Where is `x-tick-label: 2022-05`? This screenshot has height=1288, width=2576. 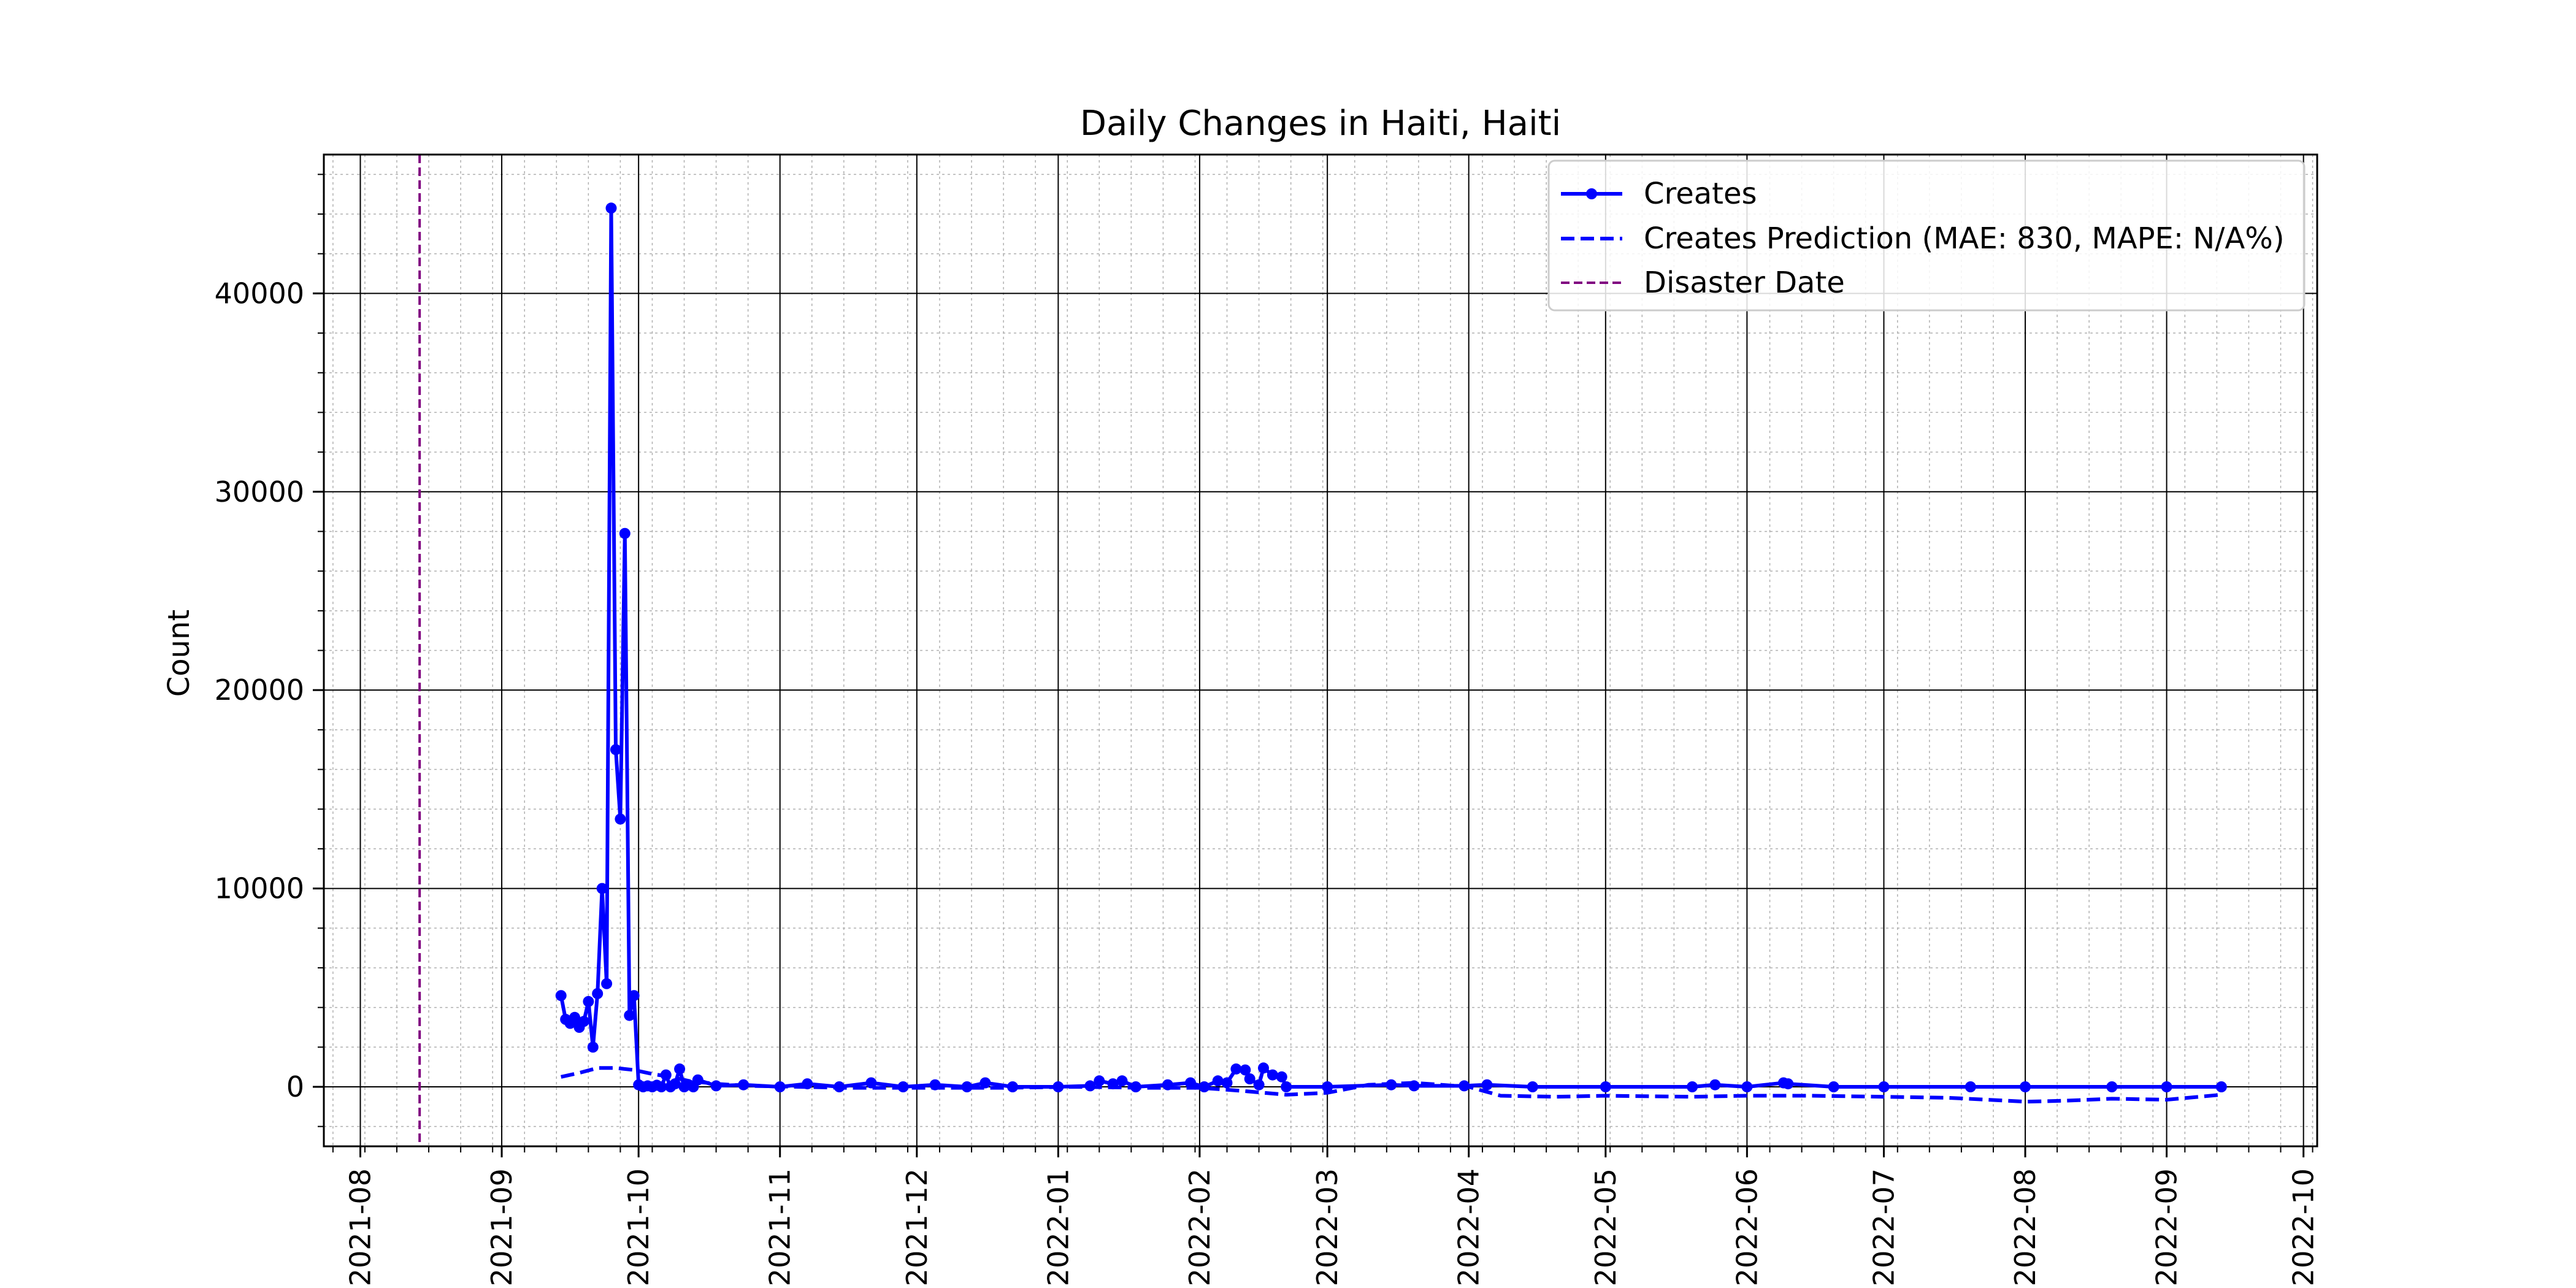 x-tick-label: 2022-05 is located at coordinates (1605, 1227).